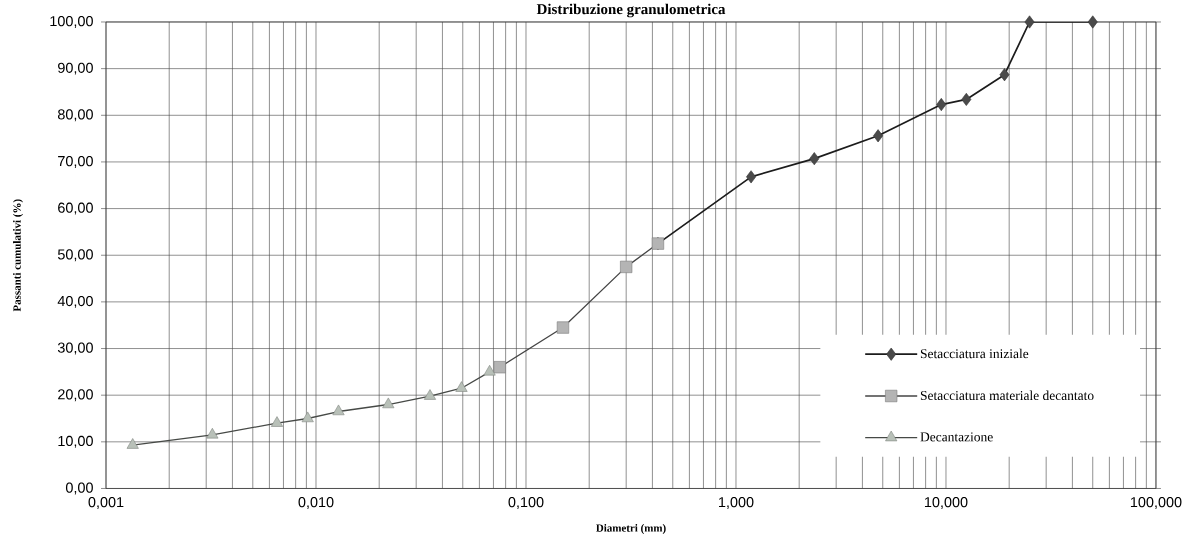  What do you see at coordinates (75, 161) in the screenshot?
I see `y-tick-label: 70,00` at bounding box center [75, 161].